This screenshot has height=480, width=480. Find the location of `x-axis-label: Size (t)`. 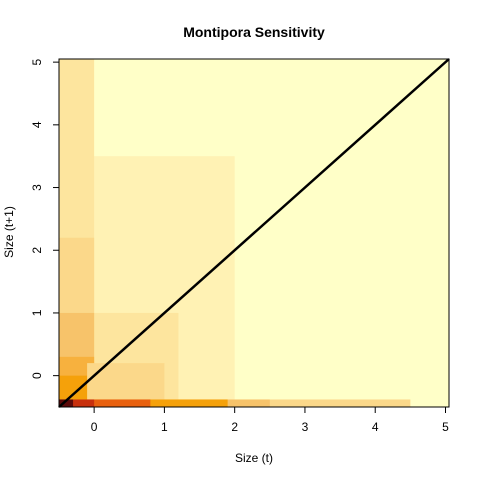

x-axis-label: Size (t) is located at coordinates (254, 458).